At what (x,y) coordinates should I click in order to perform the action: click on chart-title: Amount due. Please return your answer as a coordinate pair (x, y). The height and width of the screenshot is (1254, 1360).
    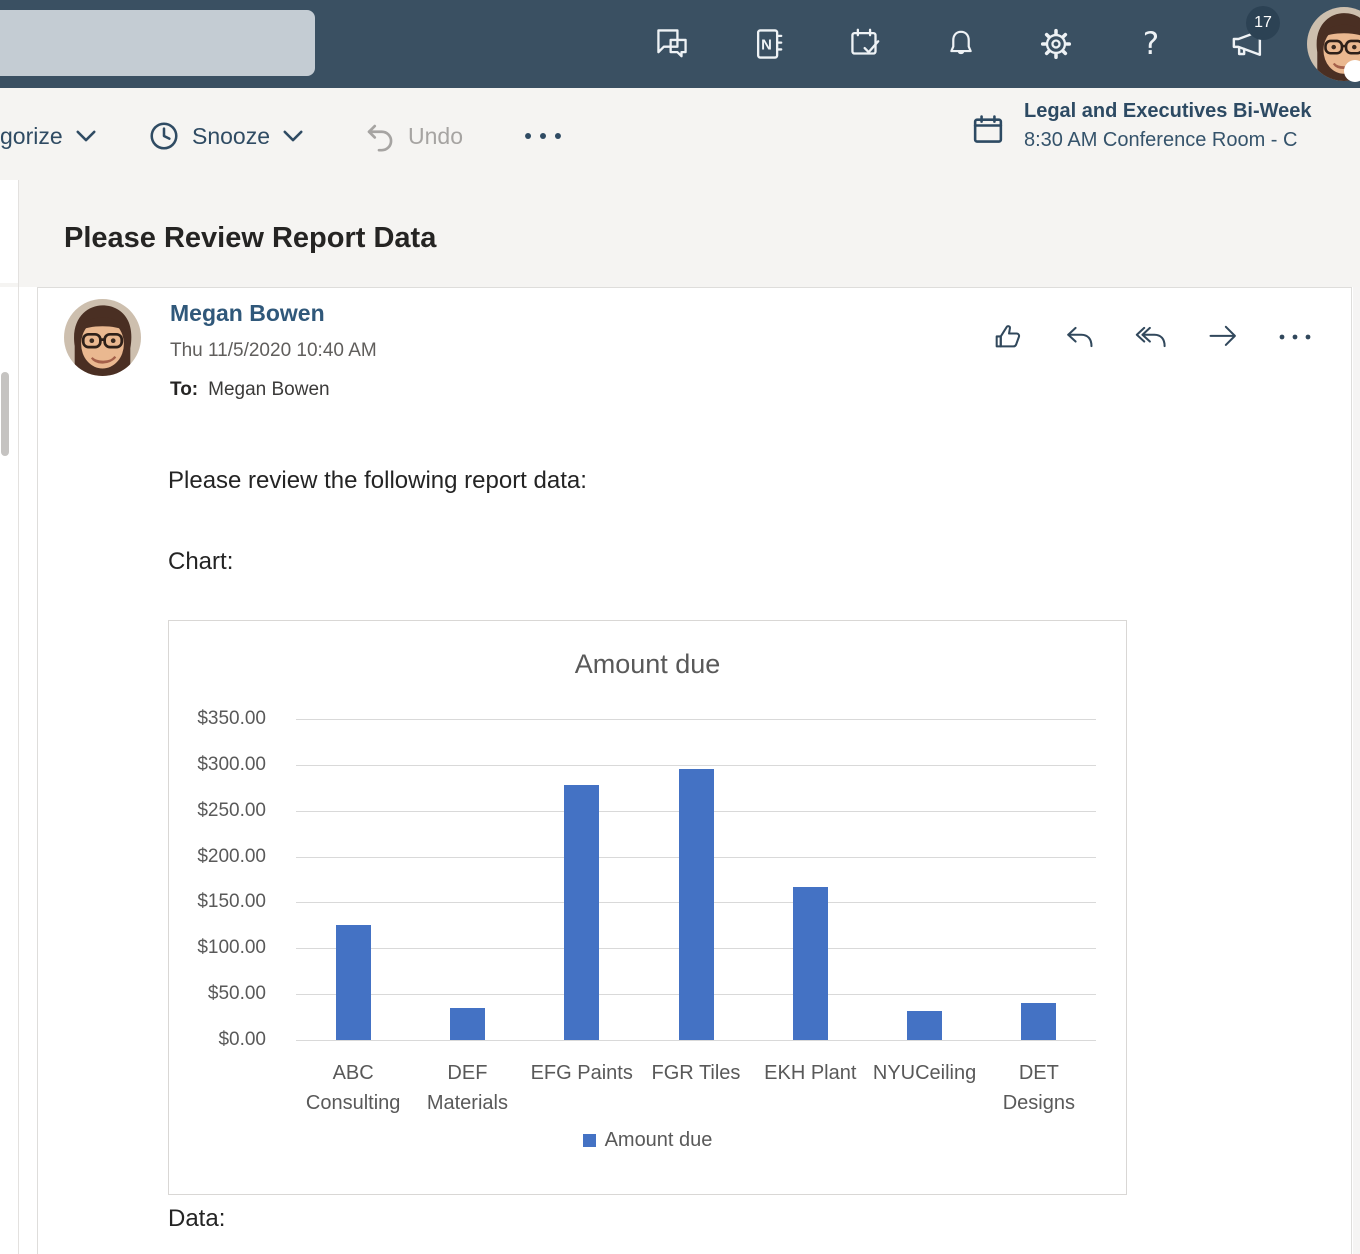
    Looking at the image, I should click on (647, 664).